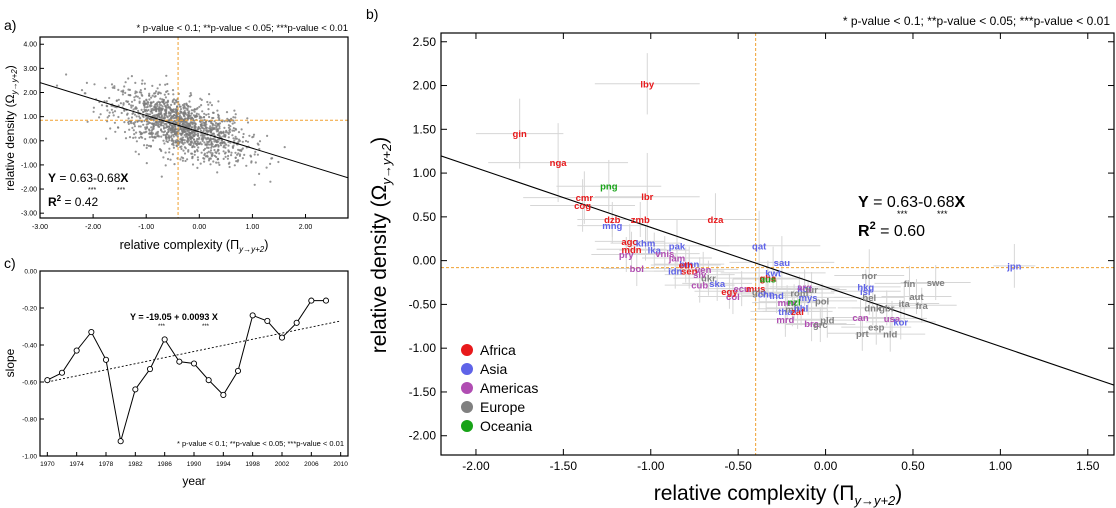  Describe the element at coordinates (206, 327) in the screenshot. I see `panel-c-stars-2: ***` at that location.